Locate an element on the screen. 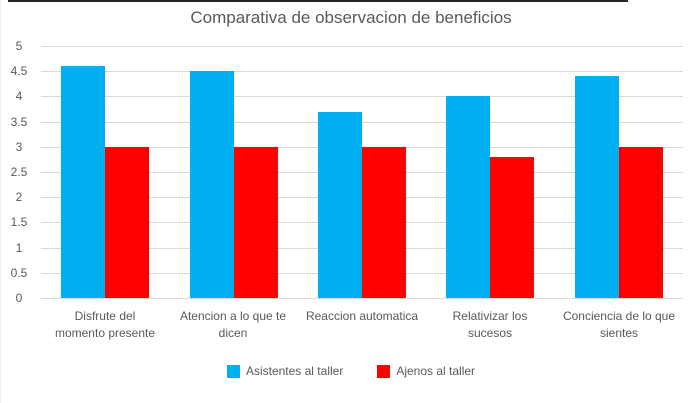 The image size is (700, 403). window-top-border is located at coordinates (318, 1).